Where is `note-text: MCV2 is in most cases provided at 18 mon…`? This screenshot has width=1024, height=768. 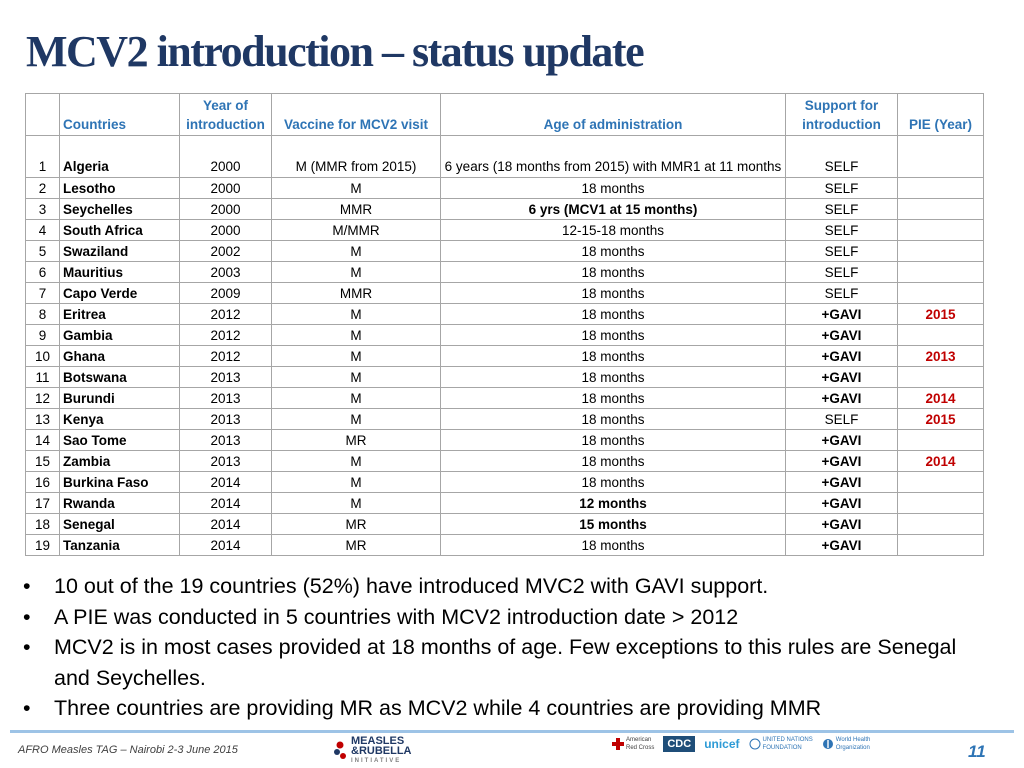
note-text: MCV2 is in most cases provided at 18 mon… is located at coordinates (505, 662).